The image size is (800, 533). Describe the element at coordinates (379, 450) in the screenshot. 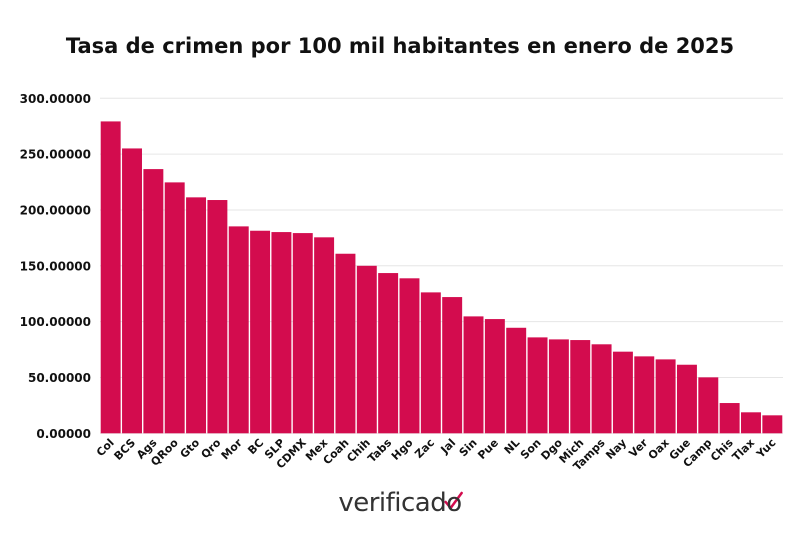

I see `x-tick-label: Tabs` at that location.